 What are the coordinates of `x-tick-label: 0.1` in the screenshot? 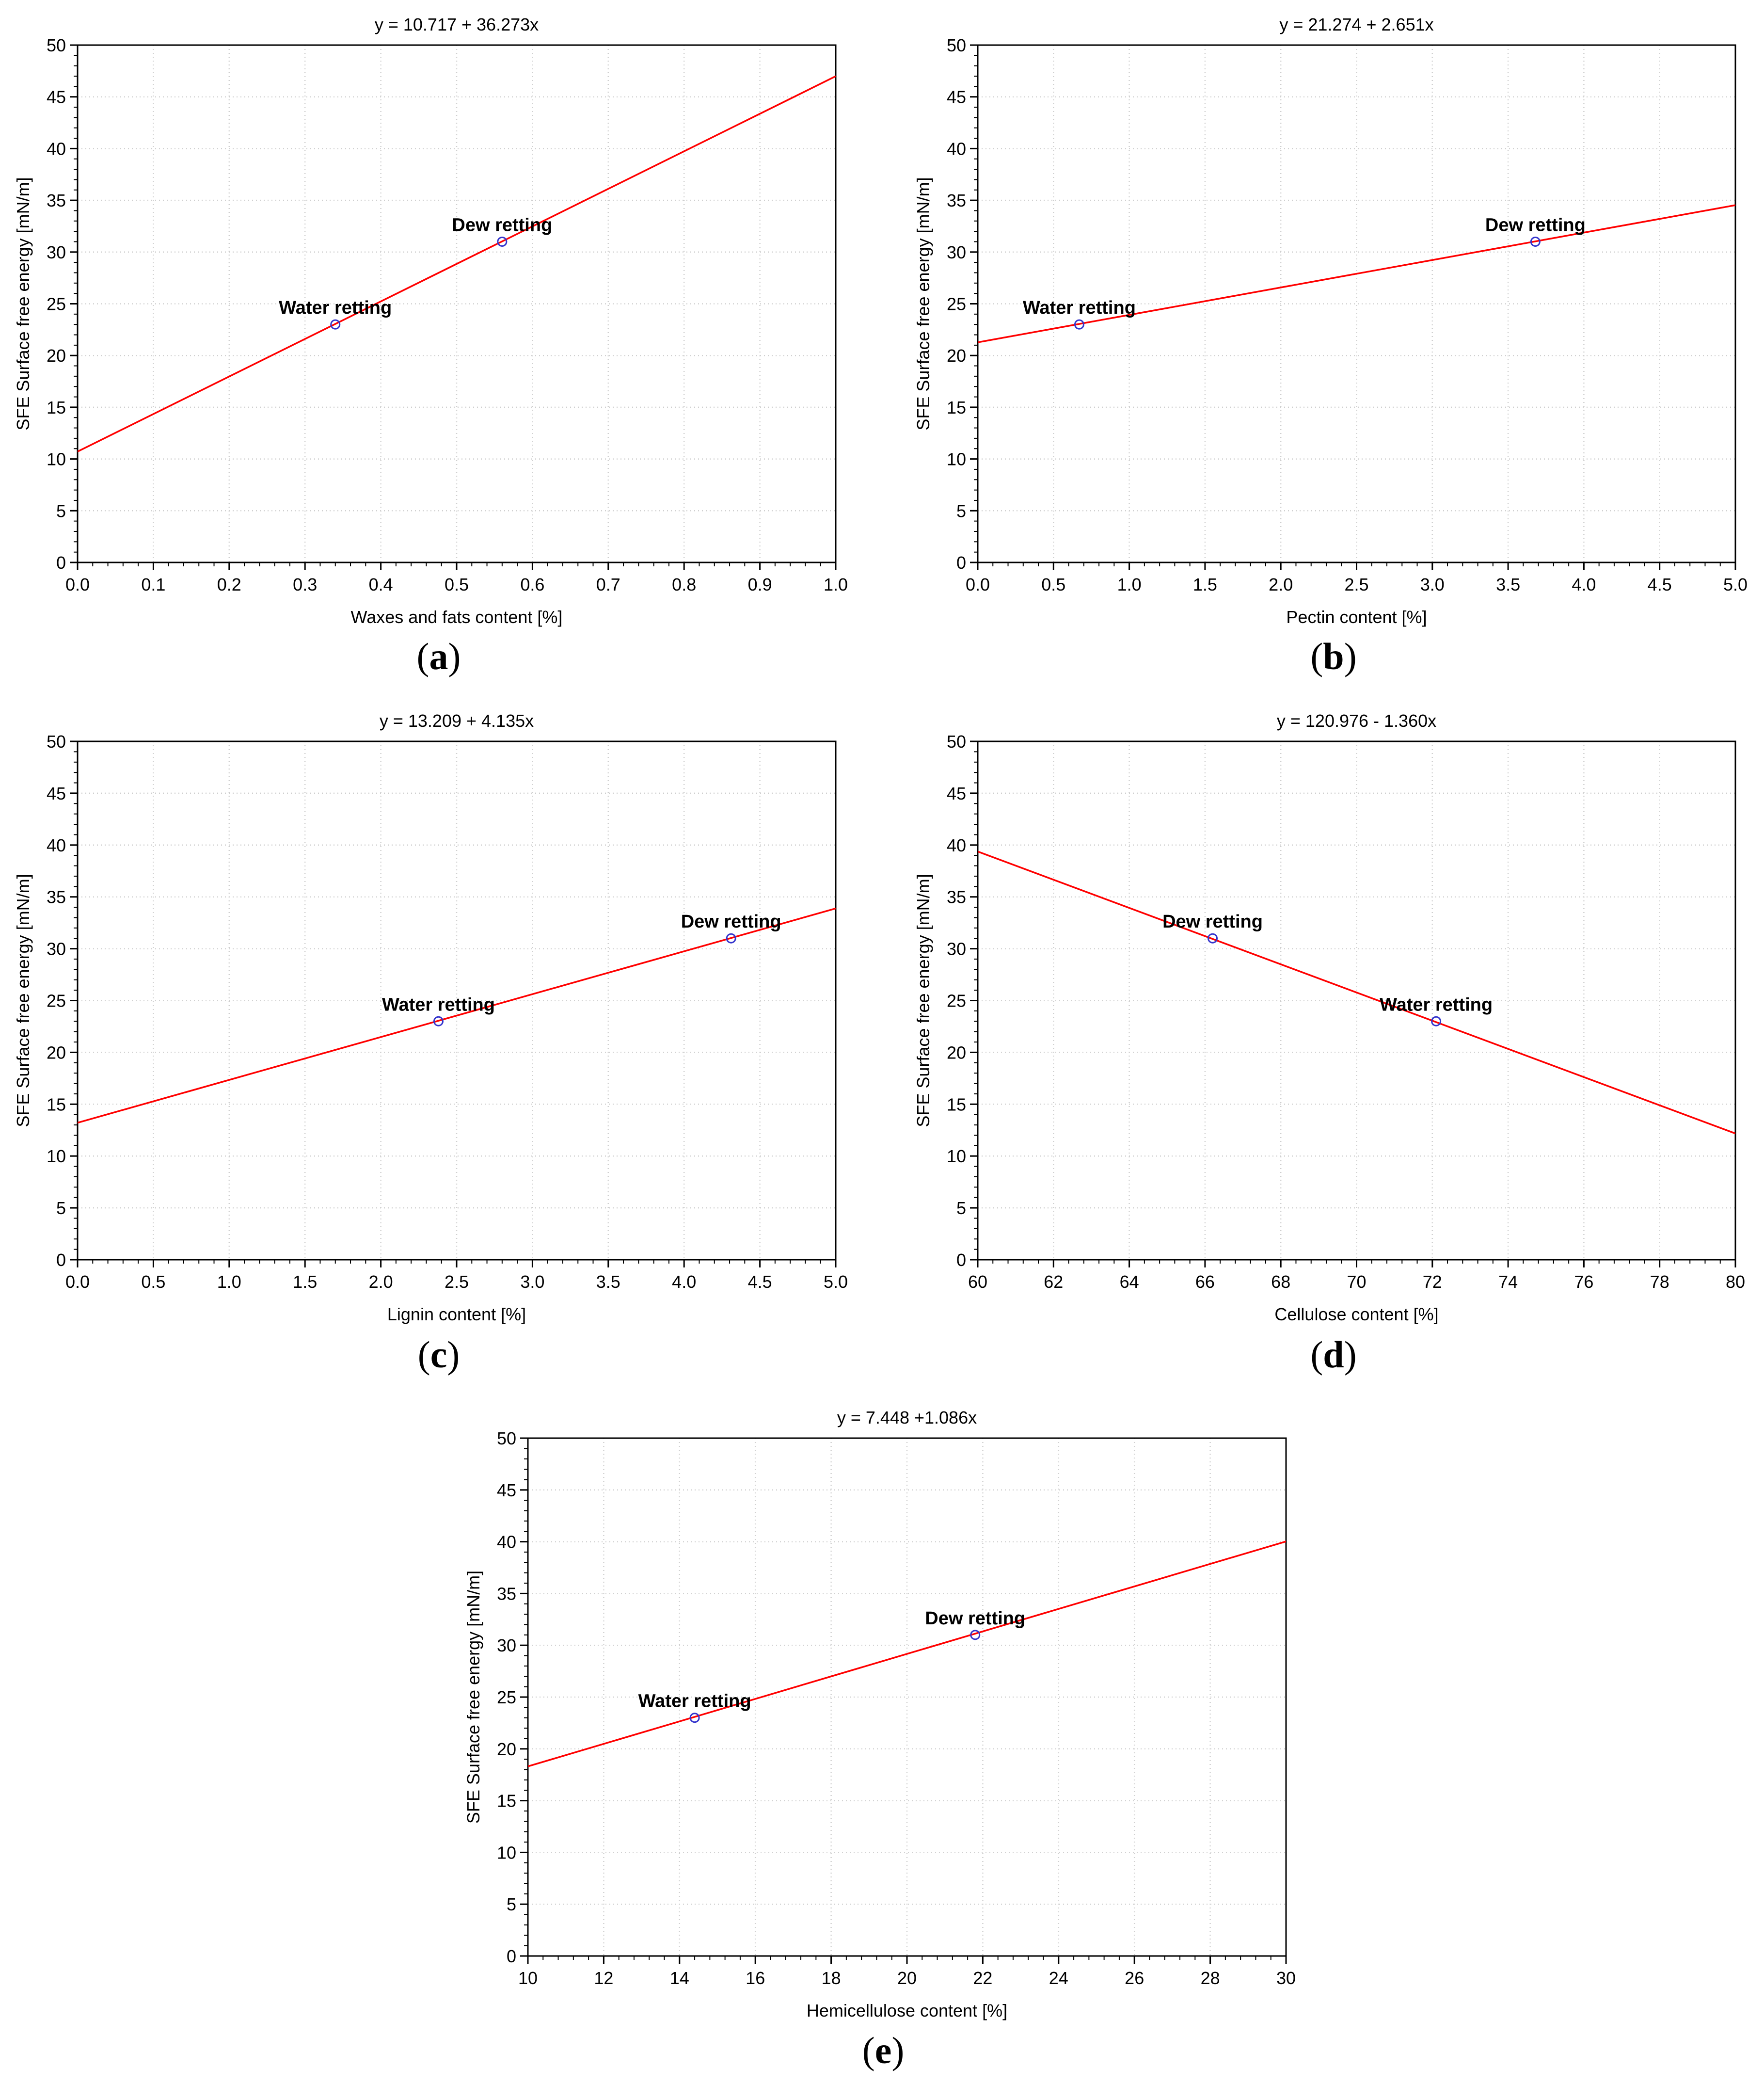 It's located at (153, 584).